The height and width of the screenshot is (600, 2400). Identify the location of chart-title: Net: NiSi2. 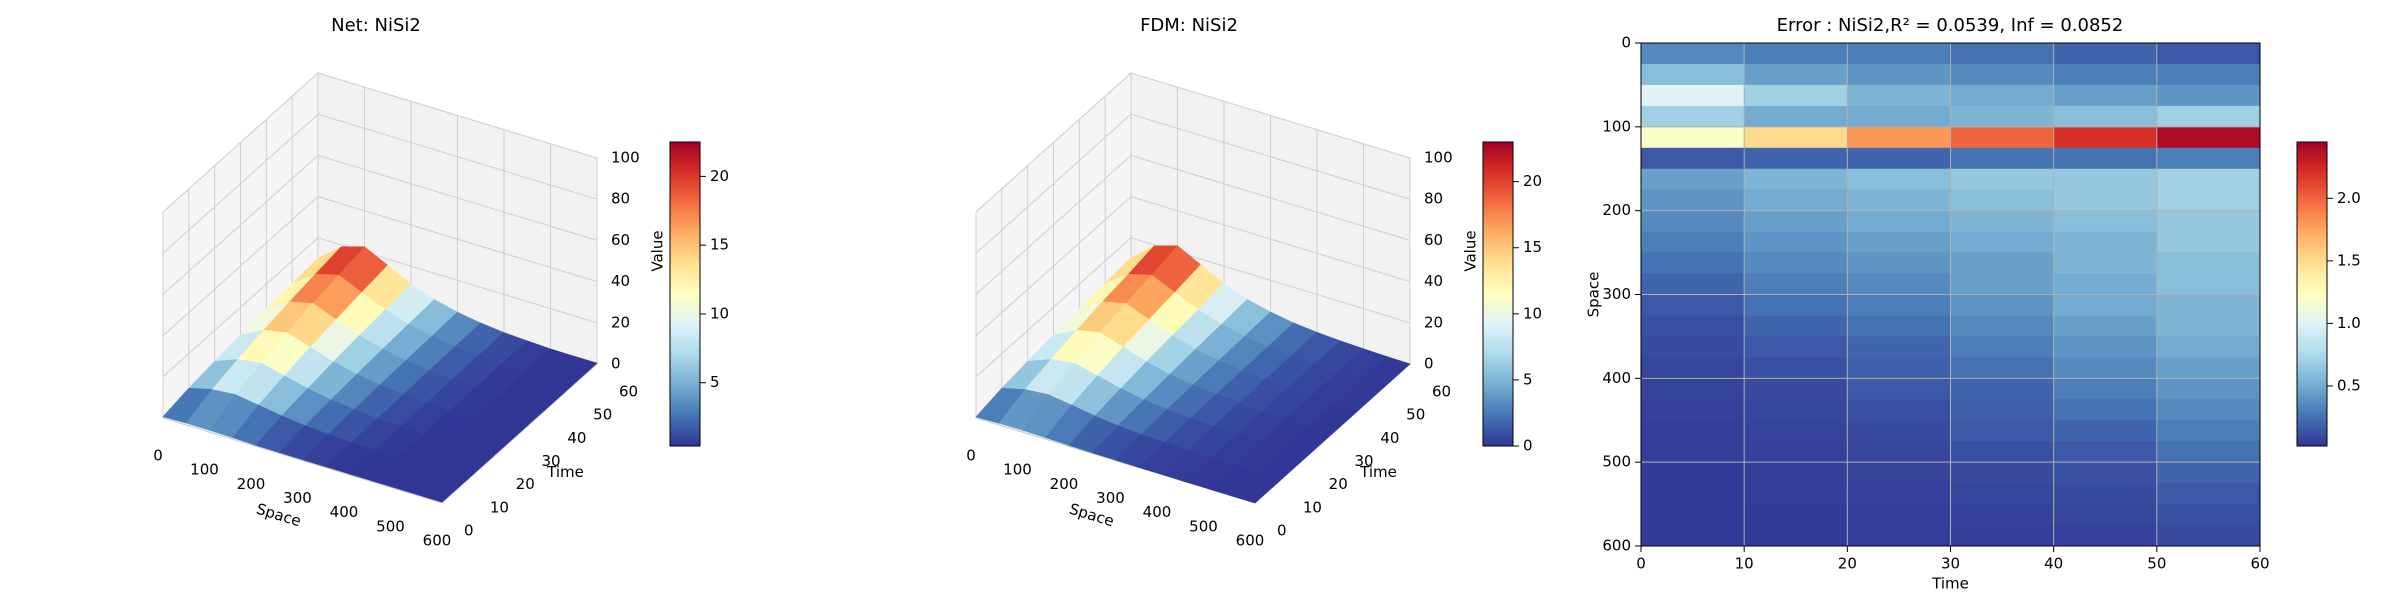
(376, 25).